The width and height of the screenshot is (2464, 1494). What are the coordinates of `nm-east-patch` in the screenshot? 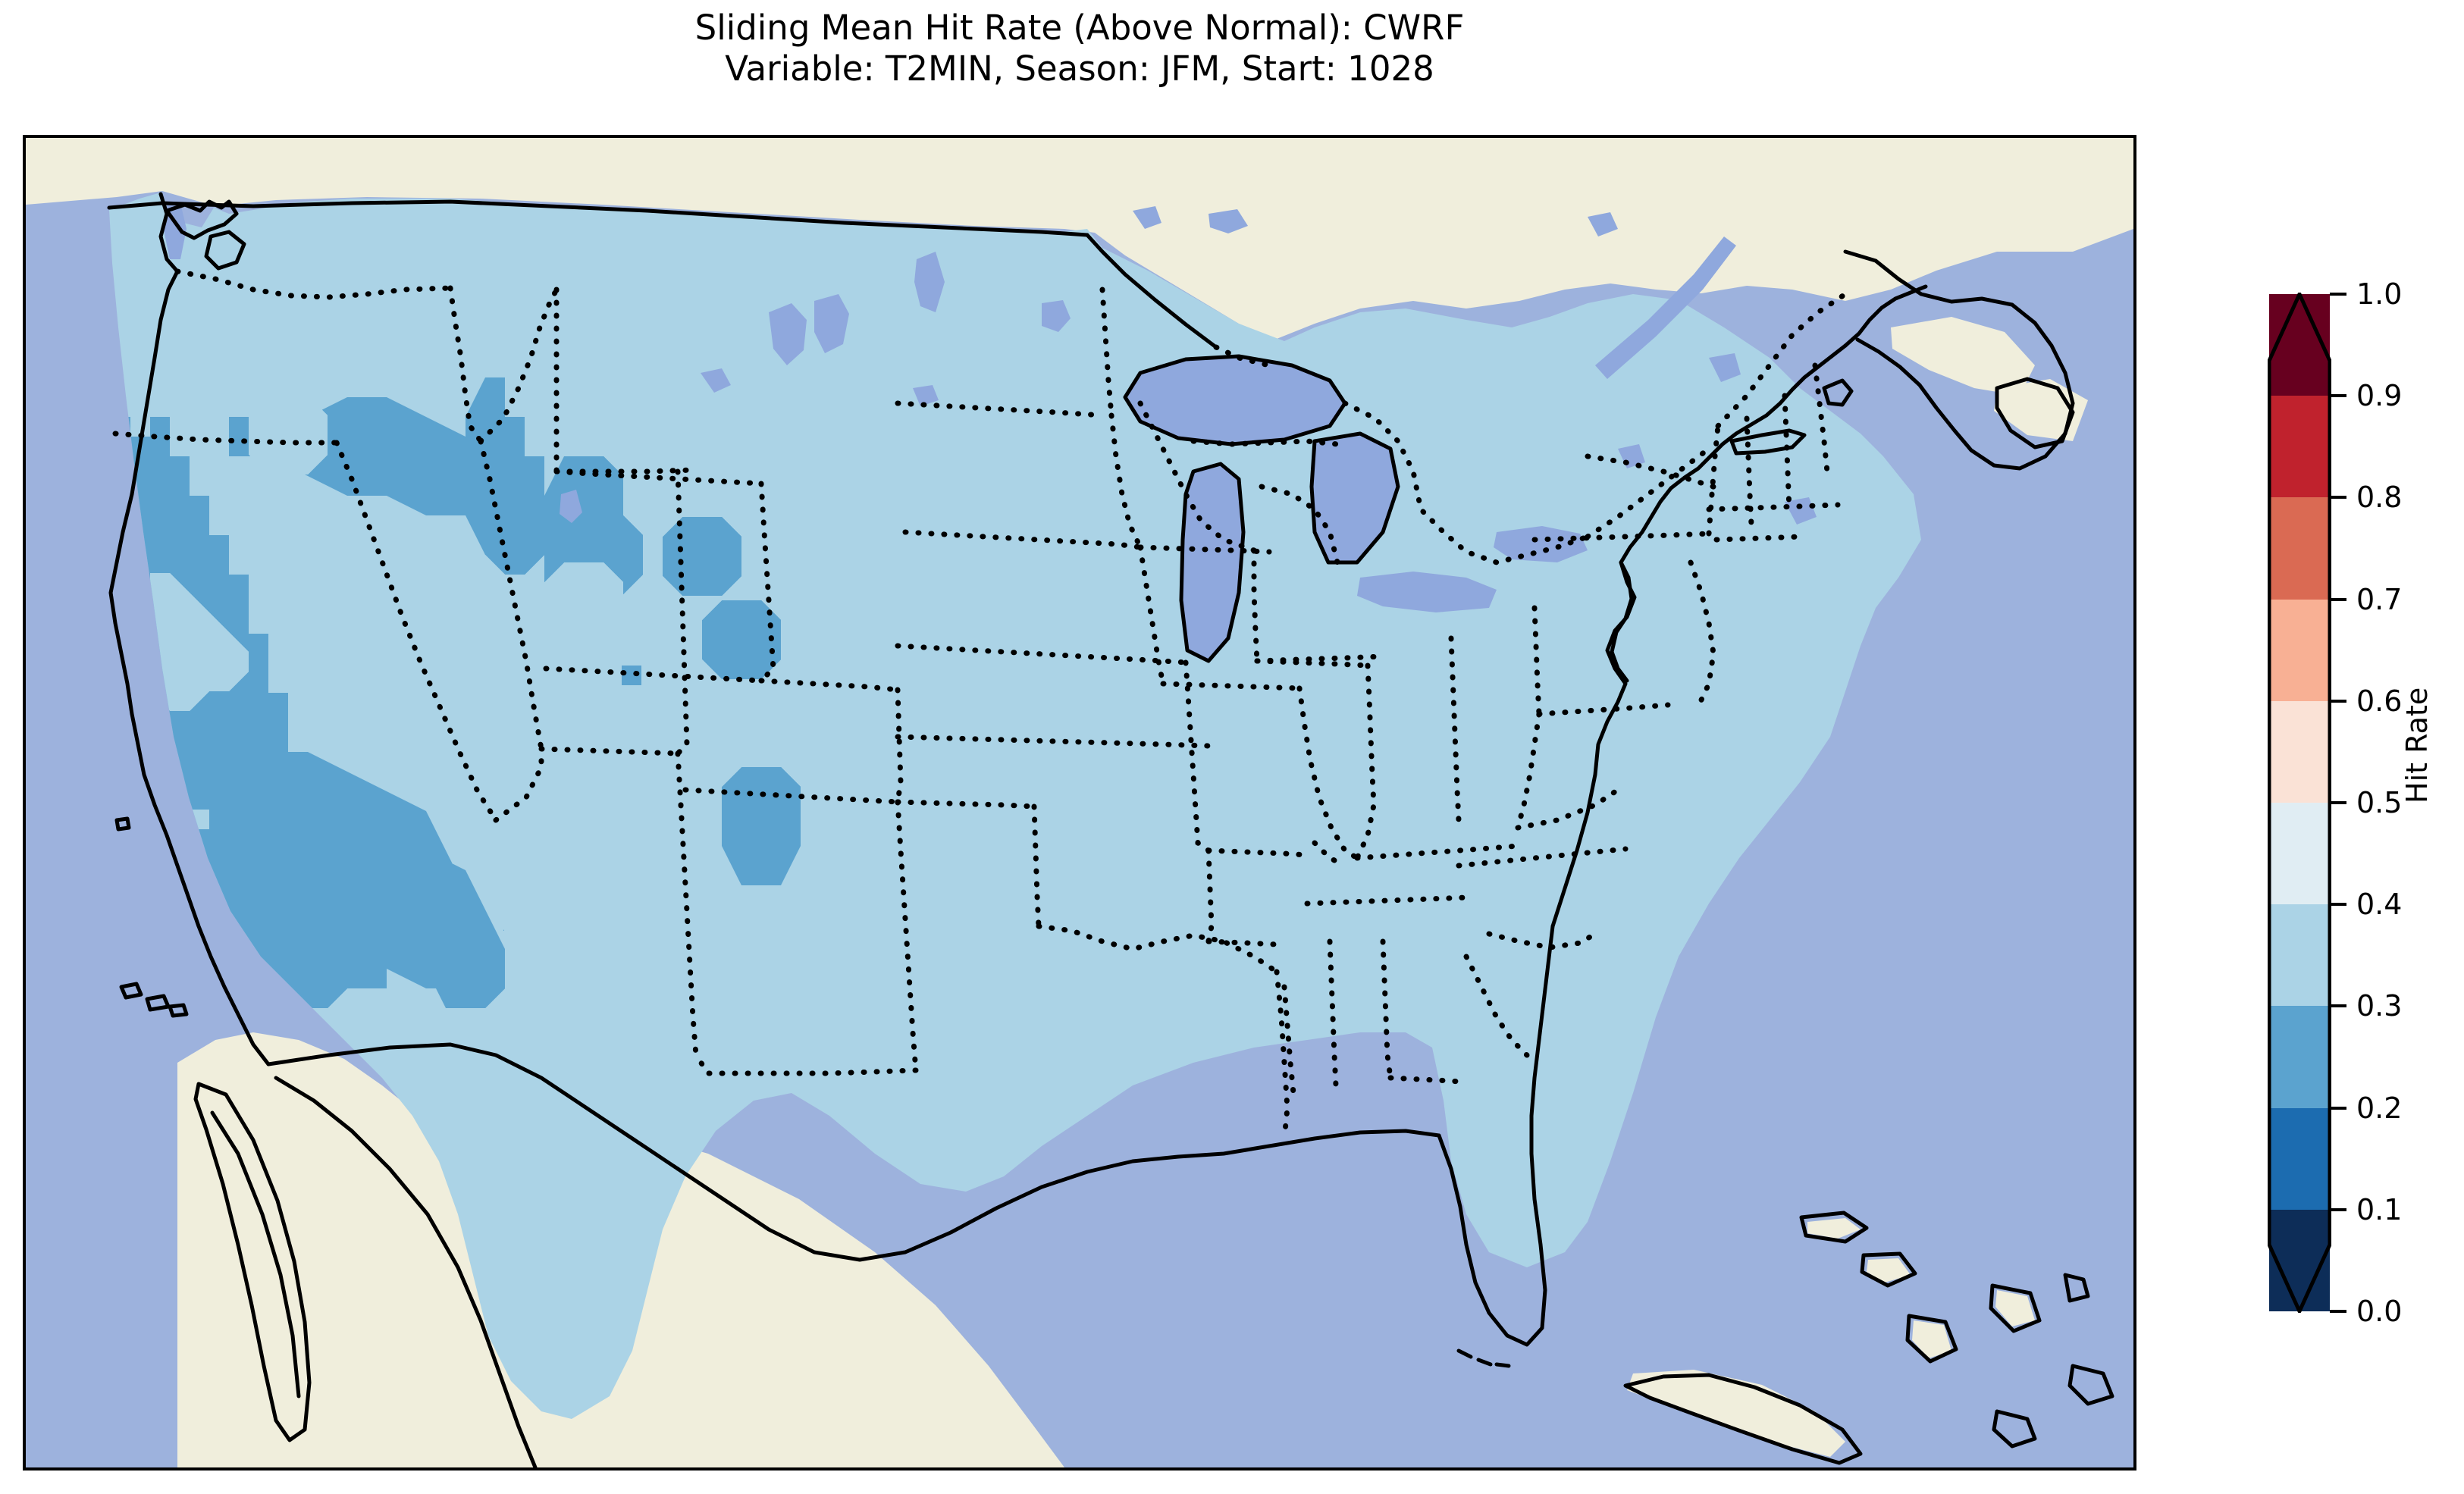 It's located at (761, 826).